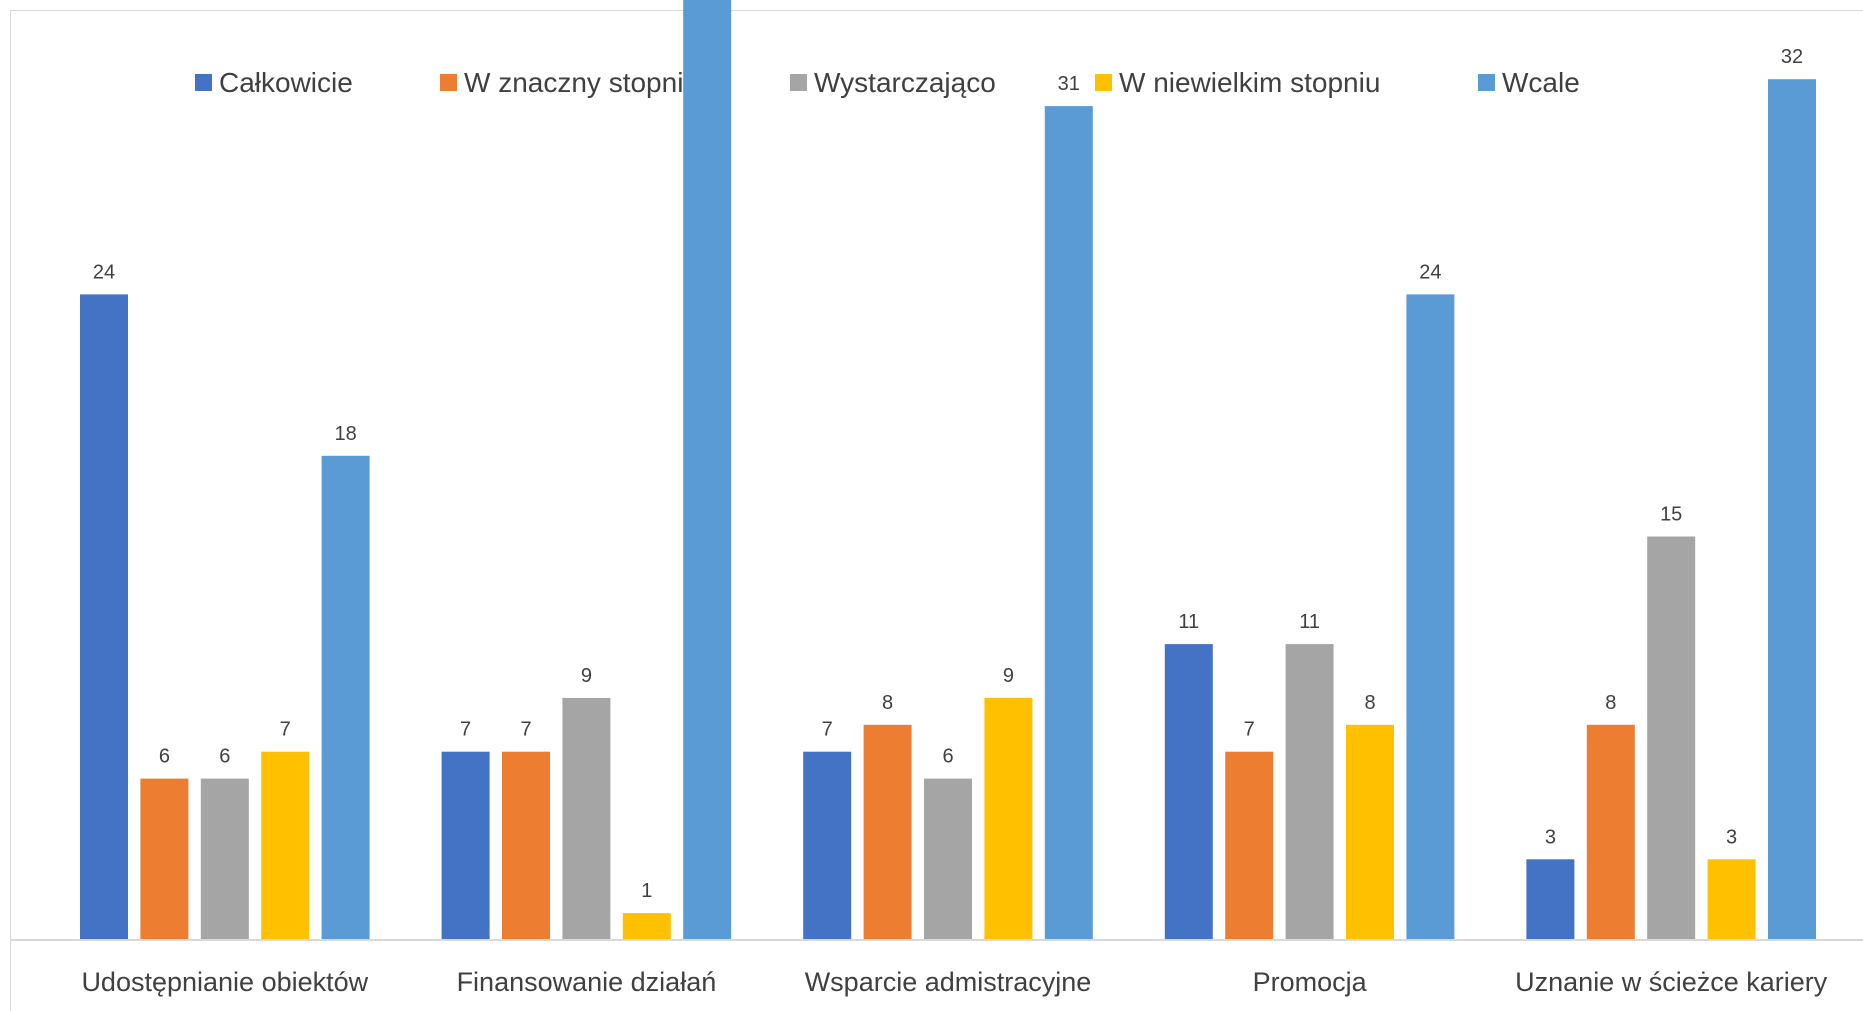 The width and height of the screenshot is (1863, 1011). Describe the element at coordinates (586, 818) in the screenshot. I see `bar-finansowanie-dzialan-wystarczajaco` at that location.